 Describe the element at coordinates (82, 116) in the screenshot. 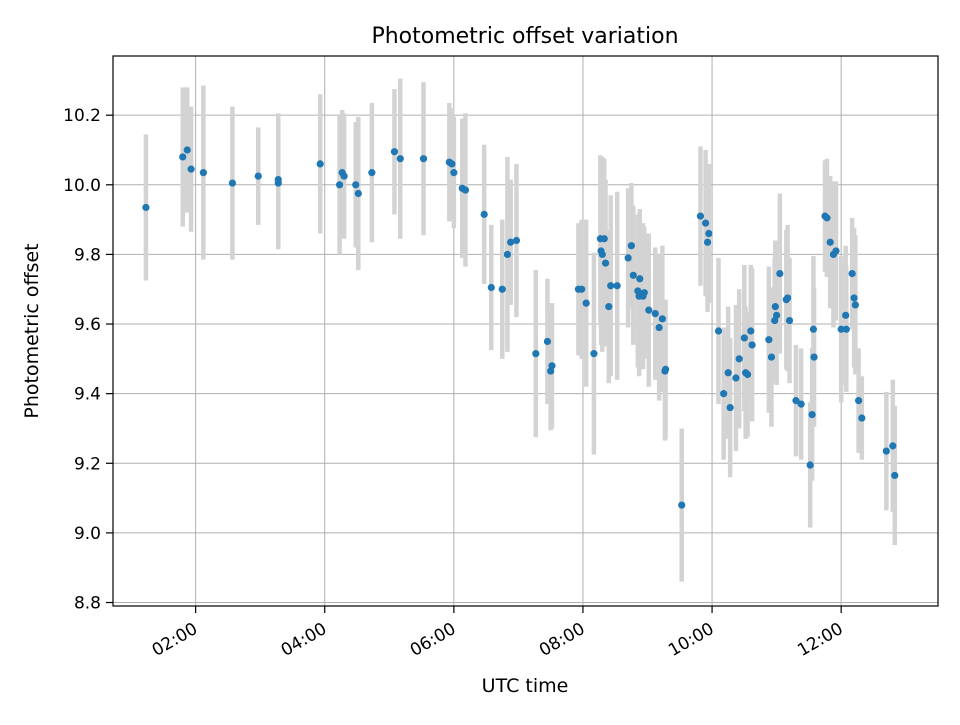

I see `y-tick-label: 10.2` at that location.